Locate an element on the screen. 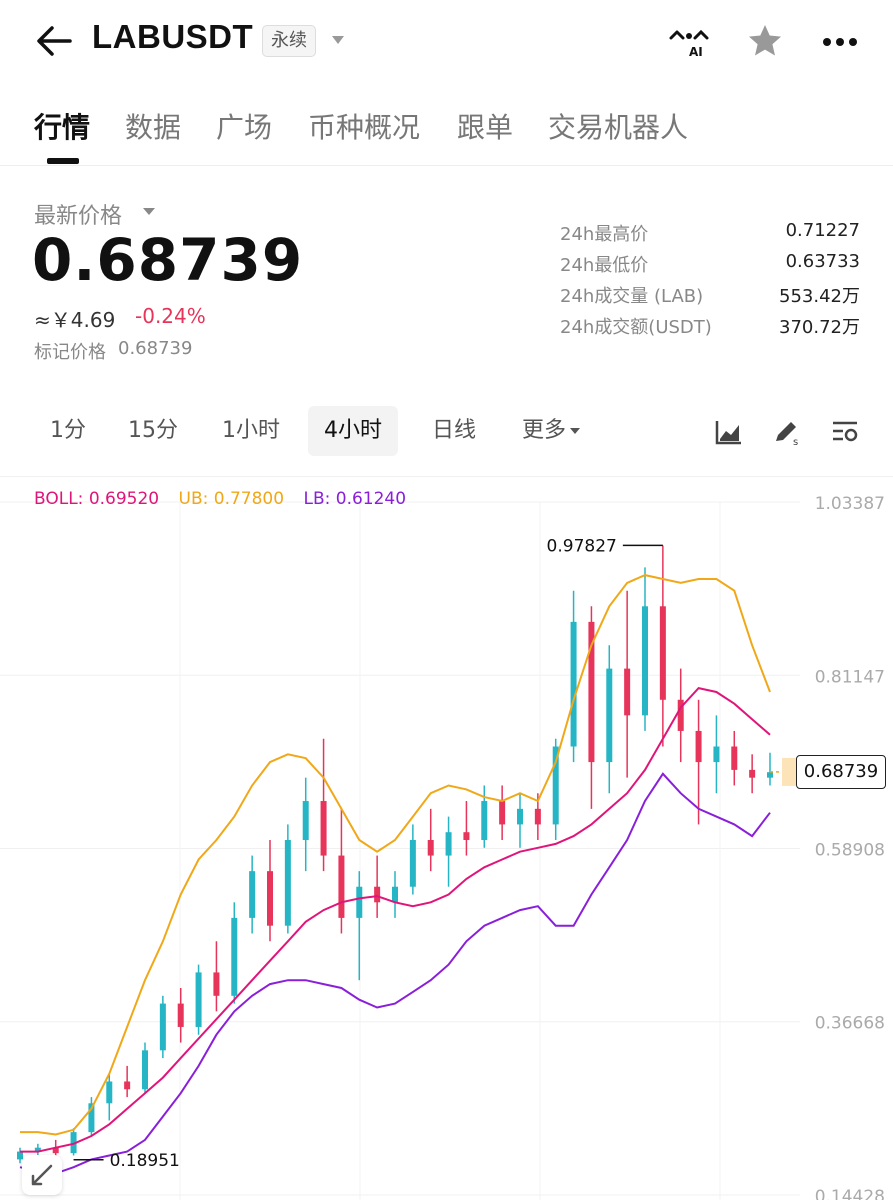  symbol-dropdown-caret-icon is located at coordinates (338, 40).